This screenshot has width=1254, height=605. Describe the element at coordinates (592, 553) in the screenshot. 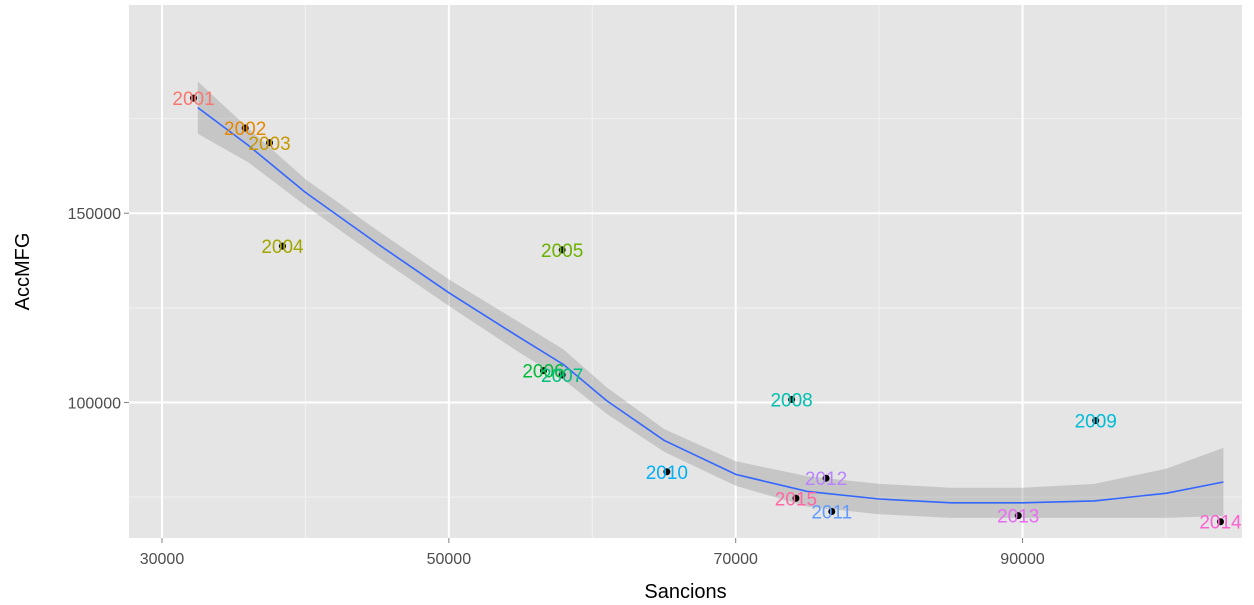

I see `x-axis-ticks: 30000 50000 70000 90000` at that location.